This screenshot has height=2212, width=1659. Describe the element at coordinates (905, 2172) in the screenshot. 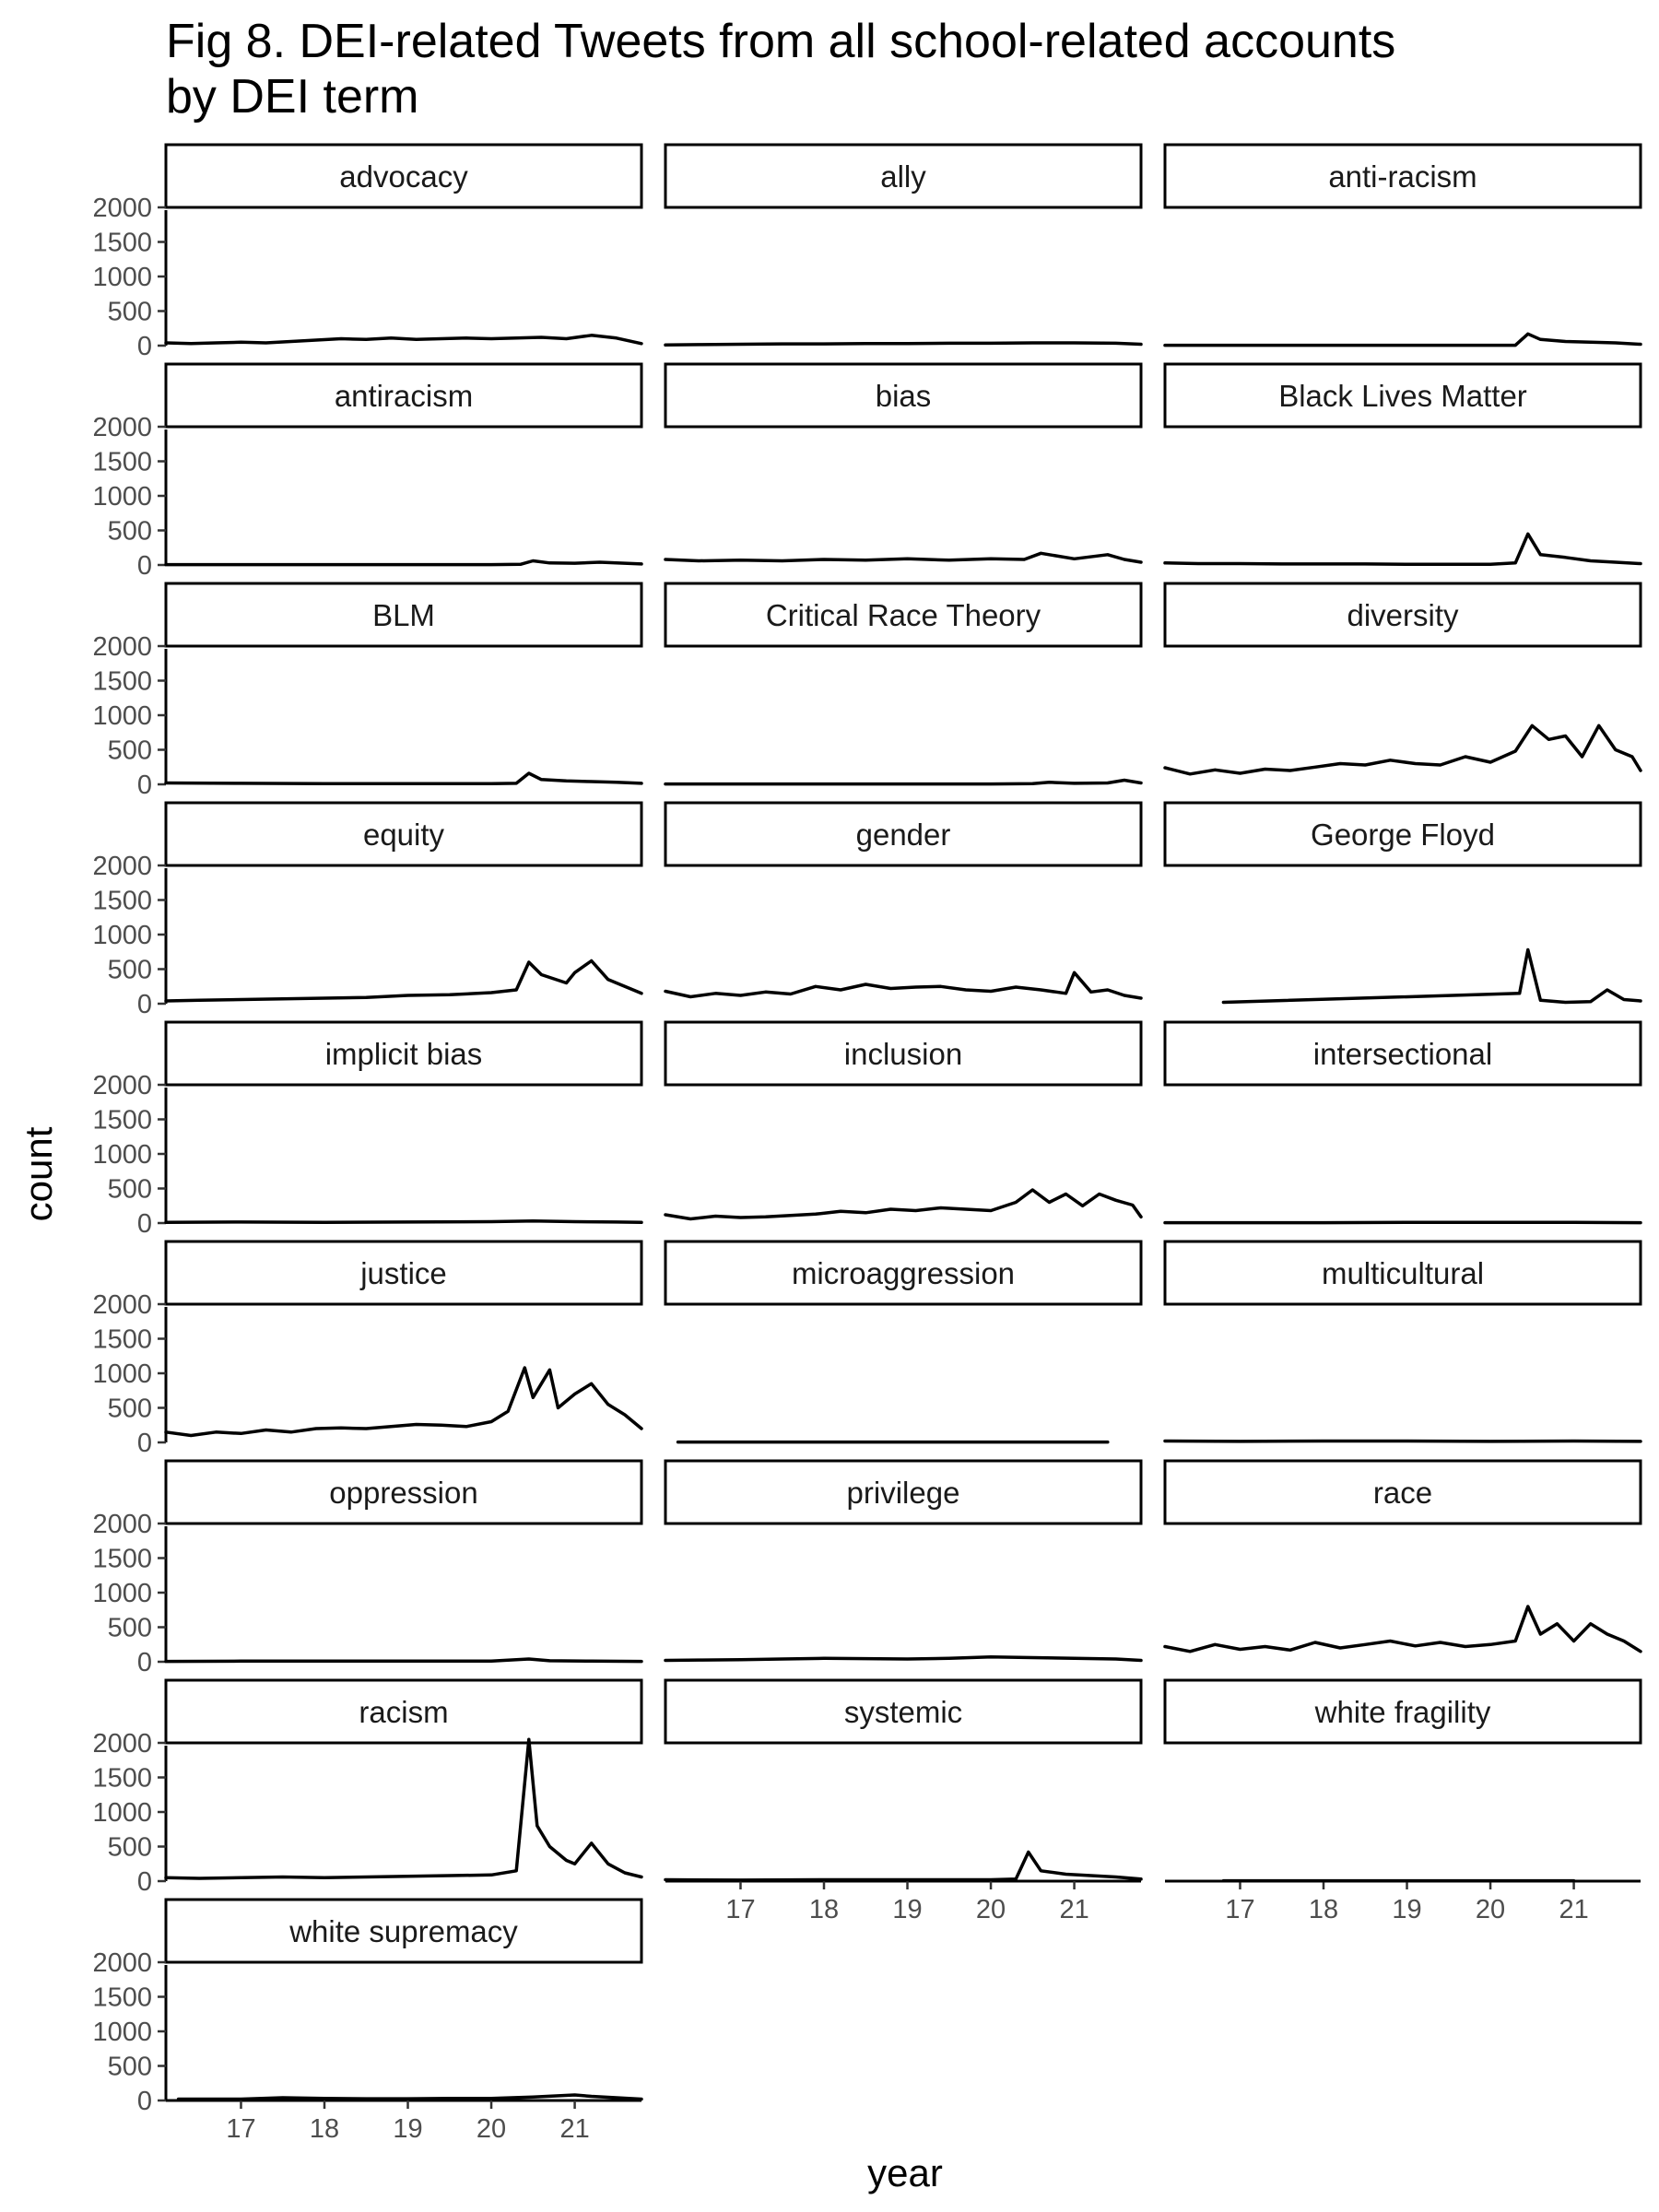

I see `x-axis-title: year` at that location.